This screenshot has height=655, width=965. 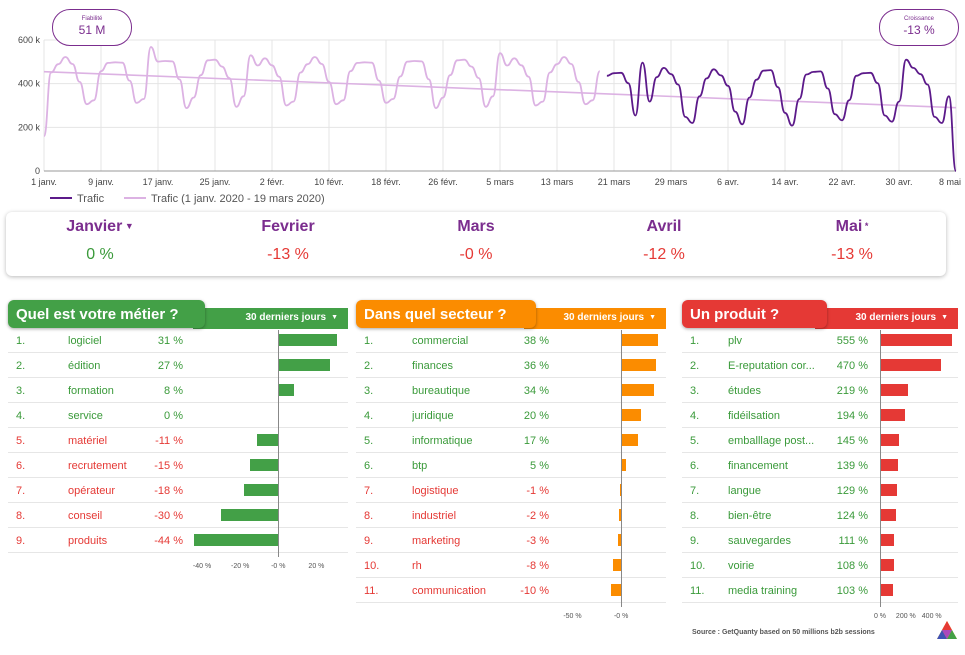 What do you see at coordinates (92, 491) in the screenshot?
I see `row-label: opérateur` at bounding box center [92, 491].